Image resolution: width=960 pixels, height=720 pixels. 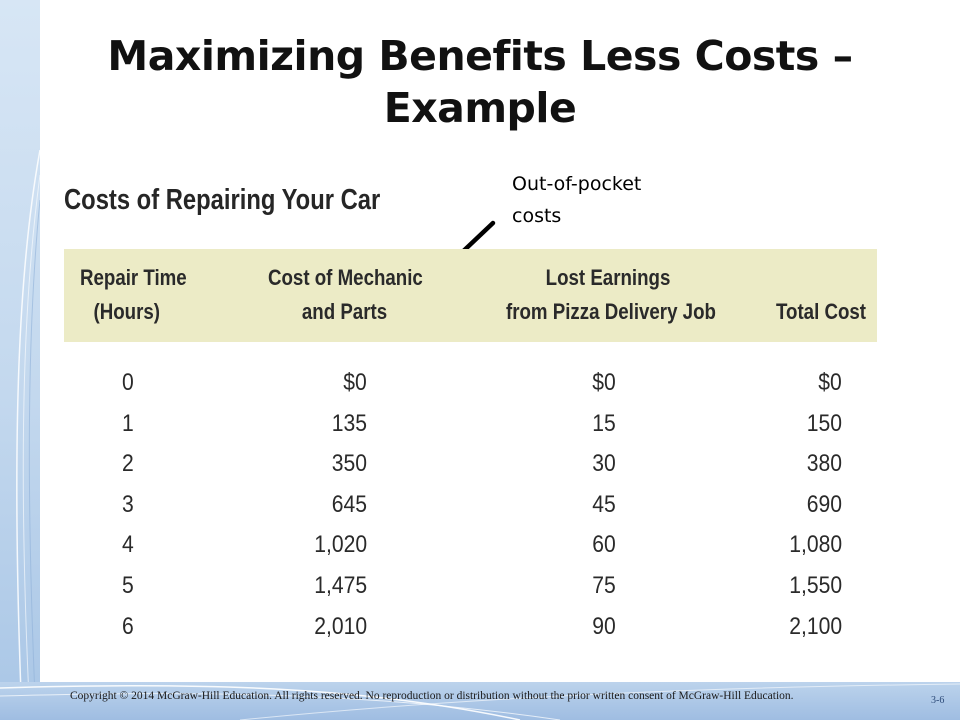 I want to click on cell-total-cost: 1,550, so click(x=815, y=585).